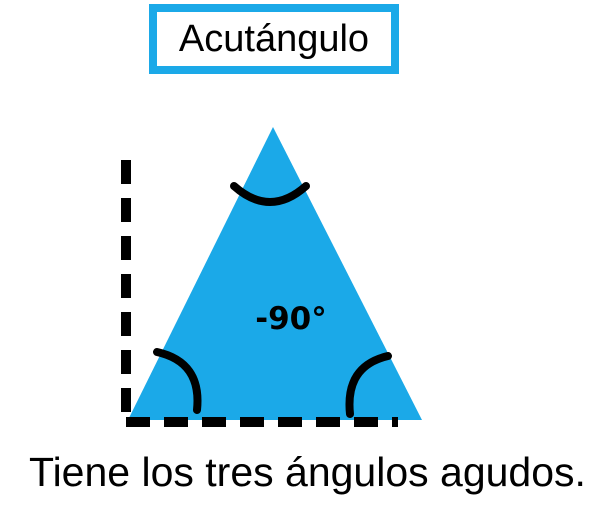  Describe the element at coordinates (368, 385) in the screenshot. I see `bottom-right-angle-arc` at that location.